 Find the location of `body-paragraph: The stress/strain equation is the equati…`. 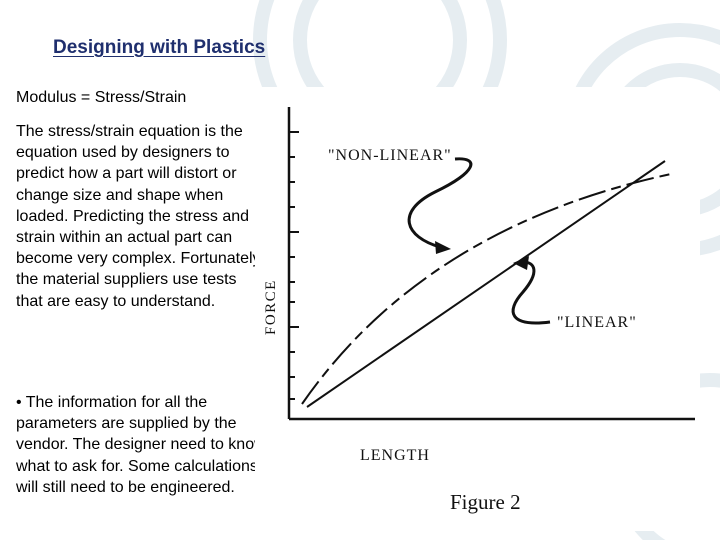

body-paragraph: The stress/strain equation is the equati… is located at coordinates (140, 216).